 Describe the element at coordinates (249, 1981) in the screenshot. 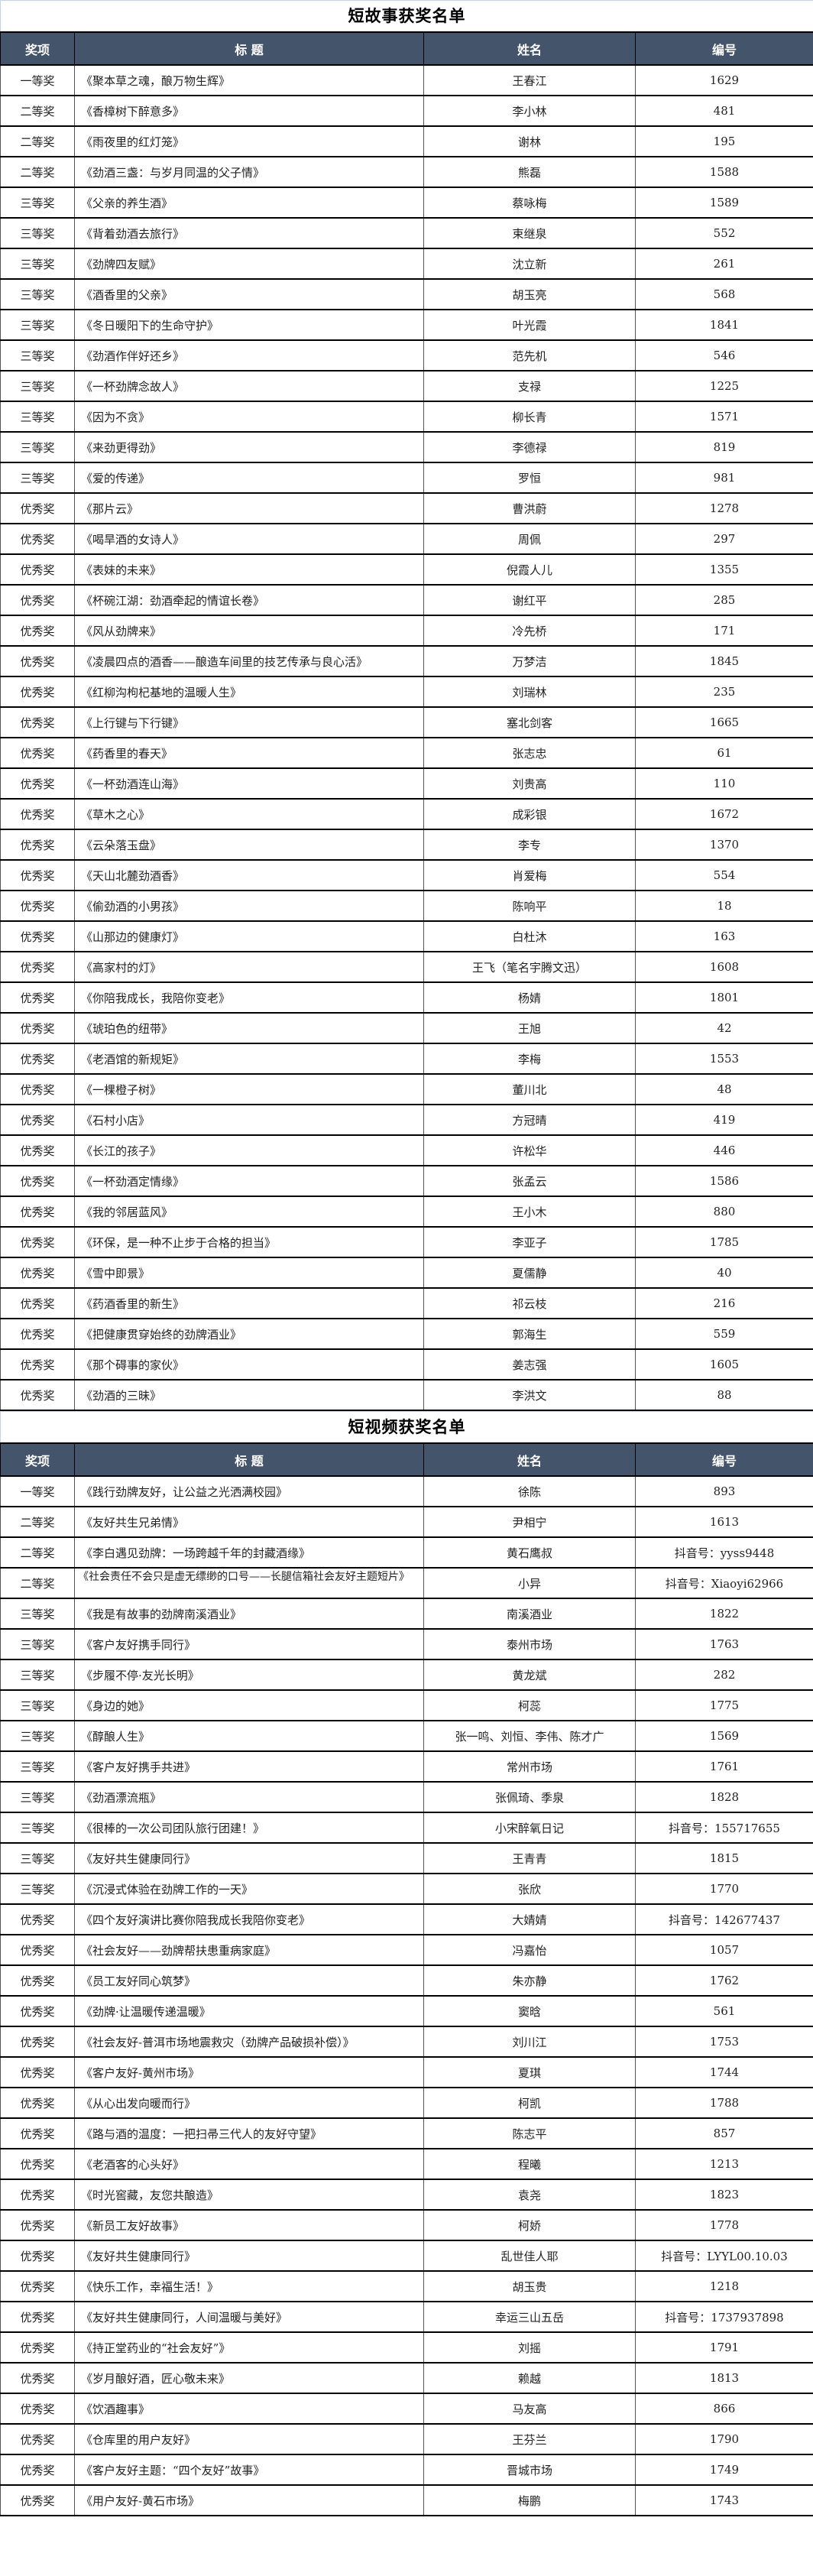

I see `title-cell: 《员工友好同心筑梦》` at that location.